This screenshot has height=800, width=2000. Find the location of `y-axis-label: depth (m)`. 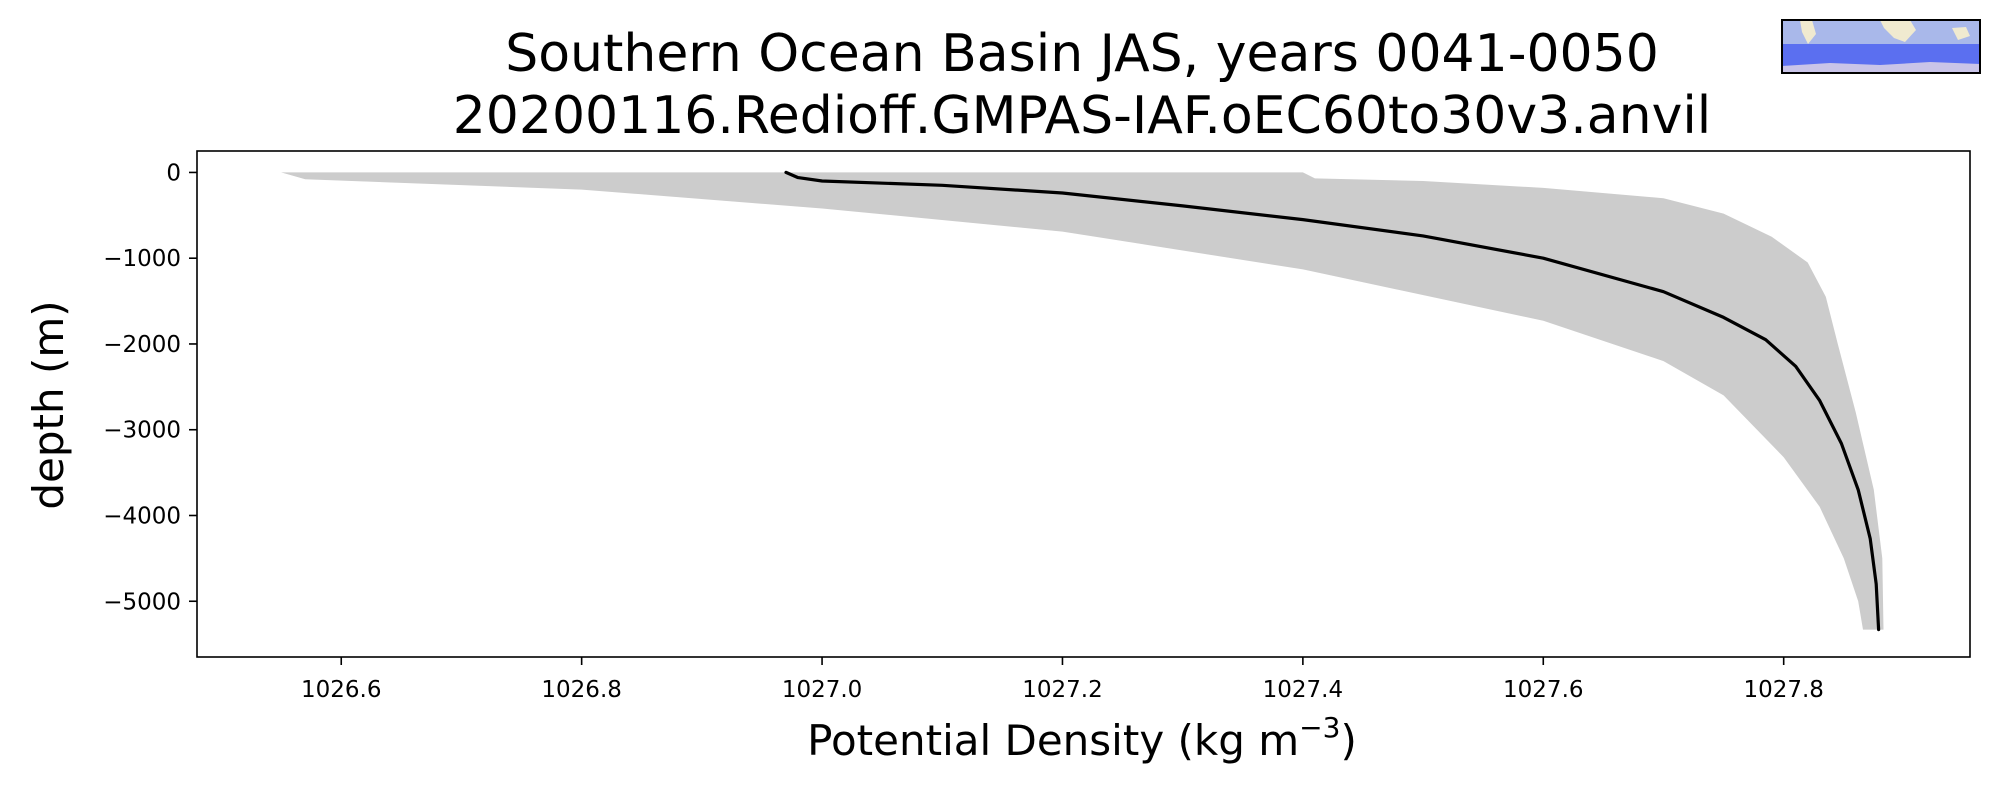

y-axis-label: depth (m) is located at coordinates (48, 404).